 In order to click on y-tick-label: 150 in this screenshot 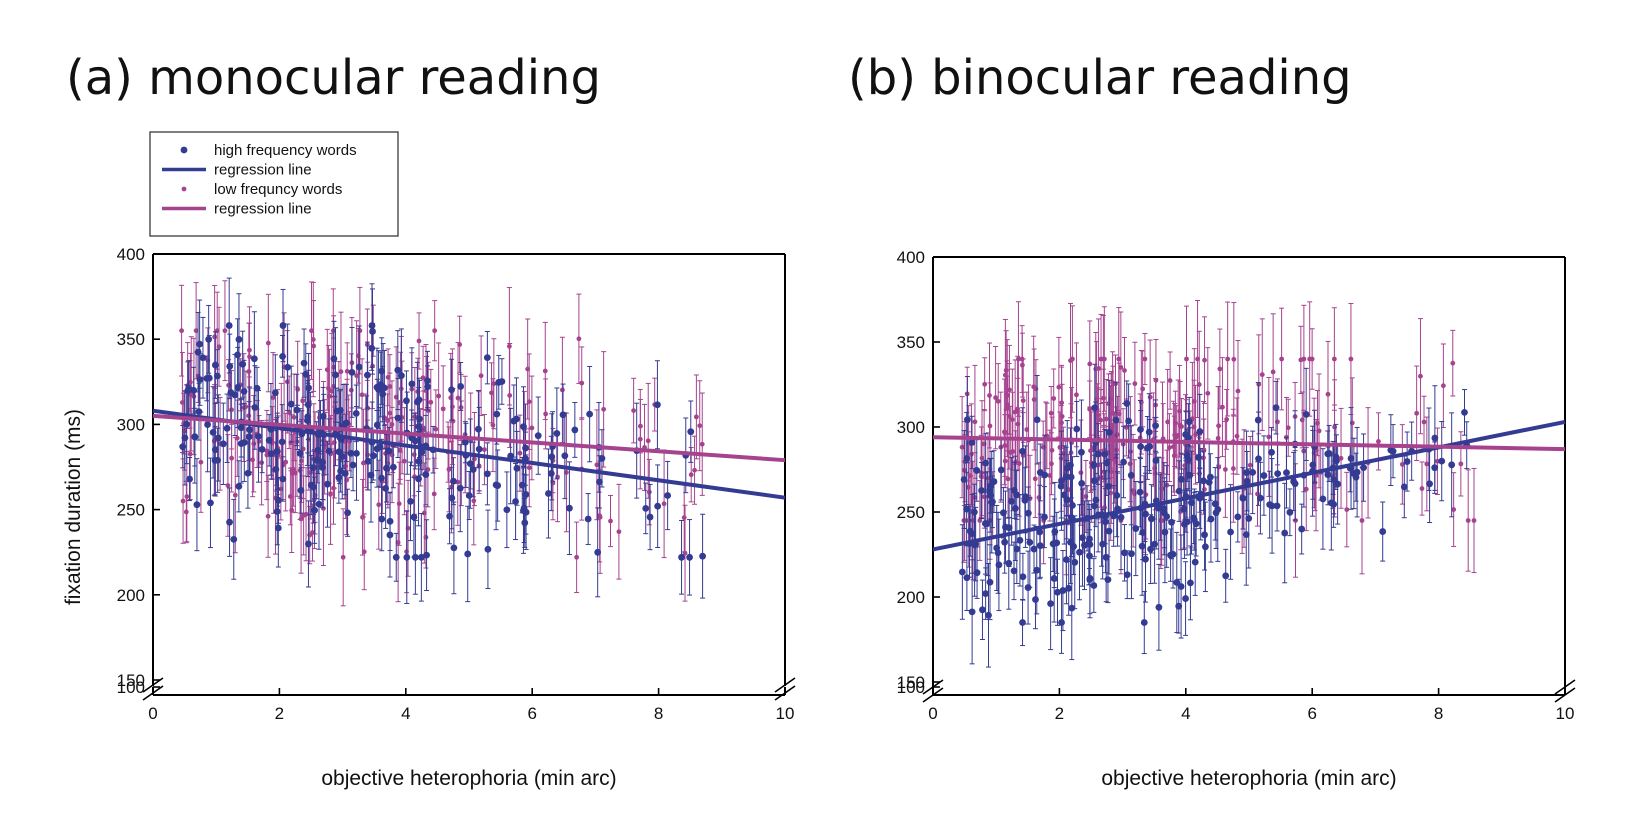, I will do `click(911, 682)`.